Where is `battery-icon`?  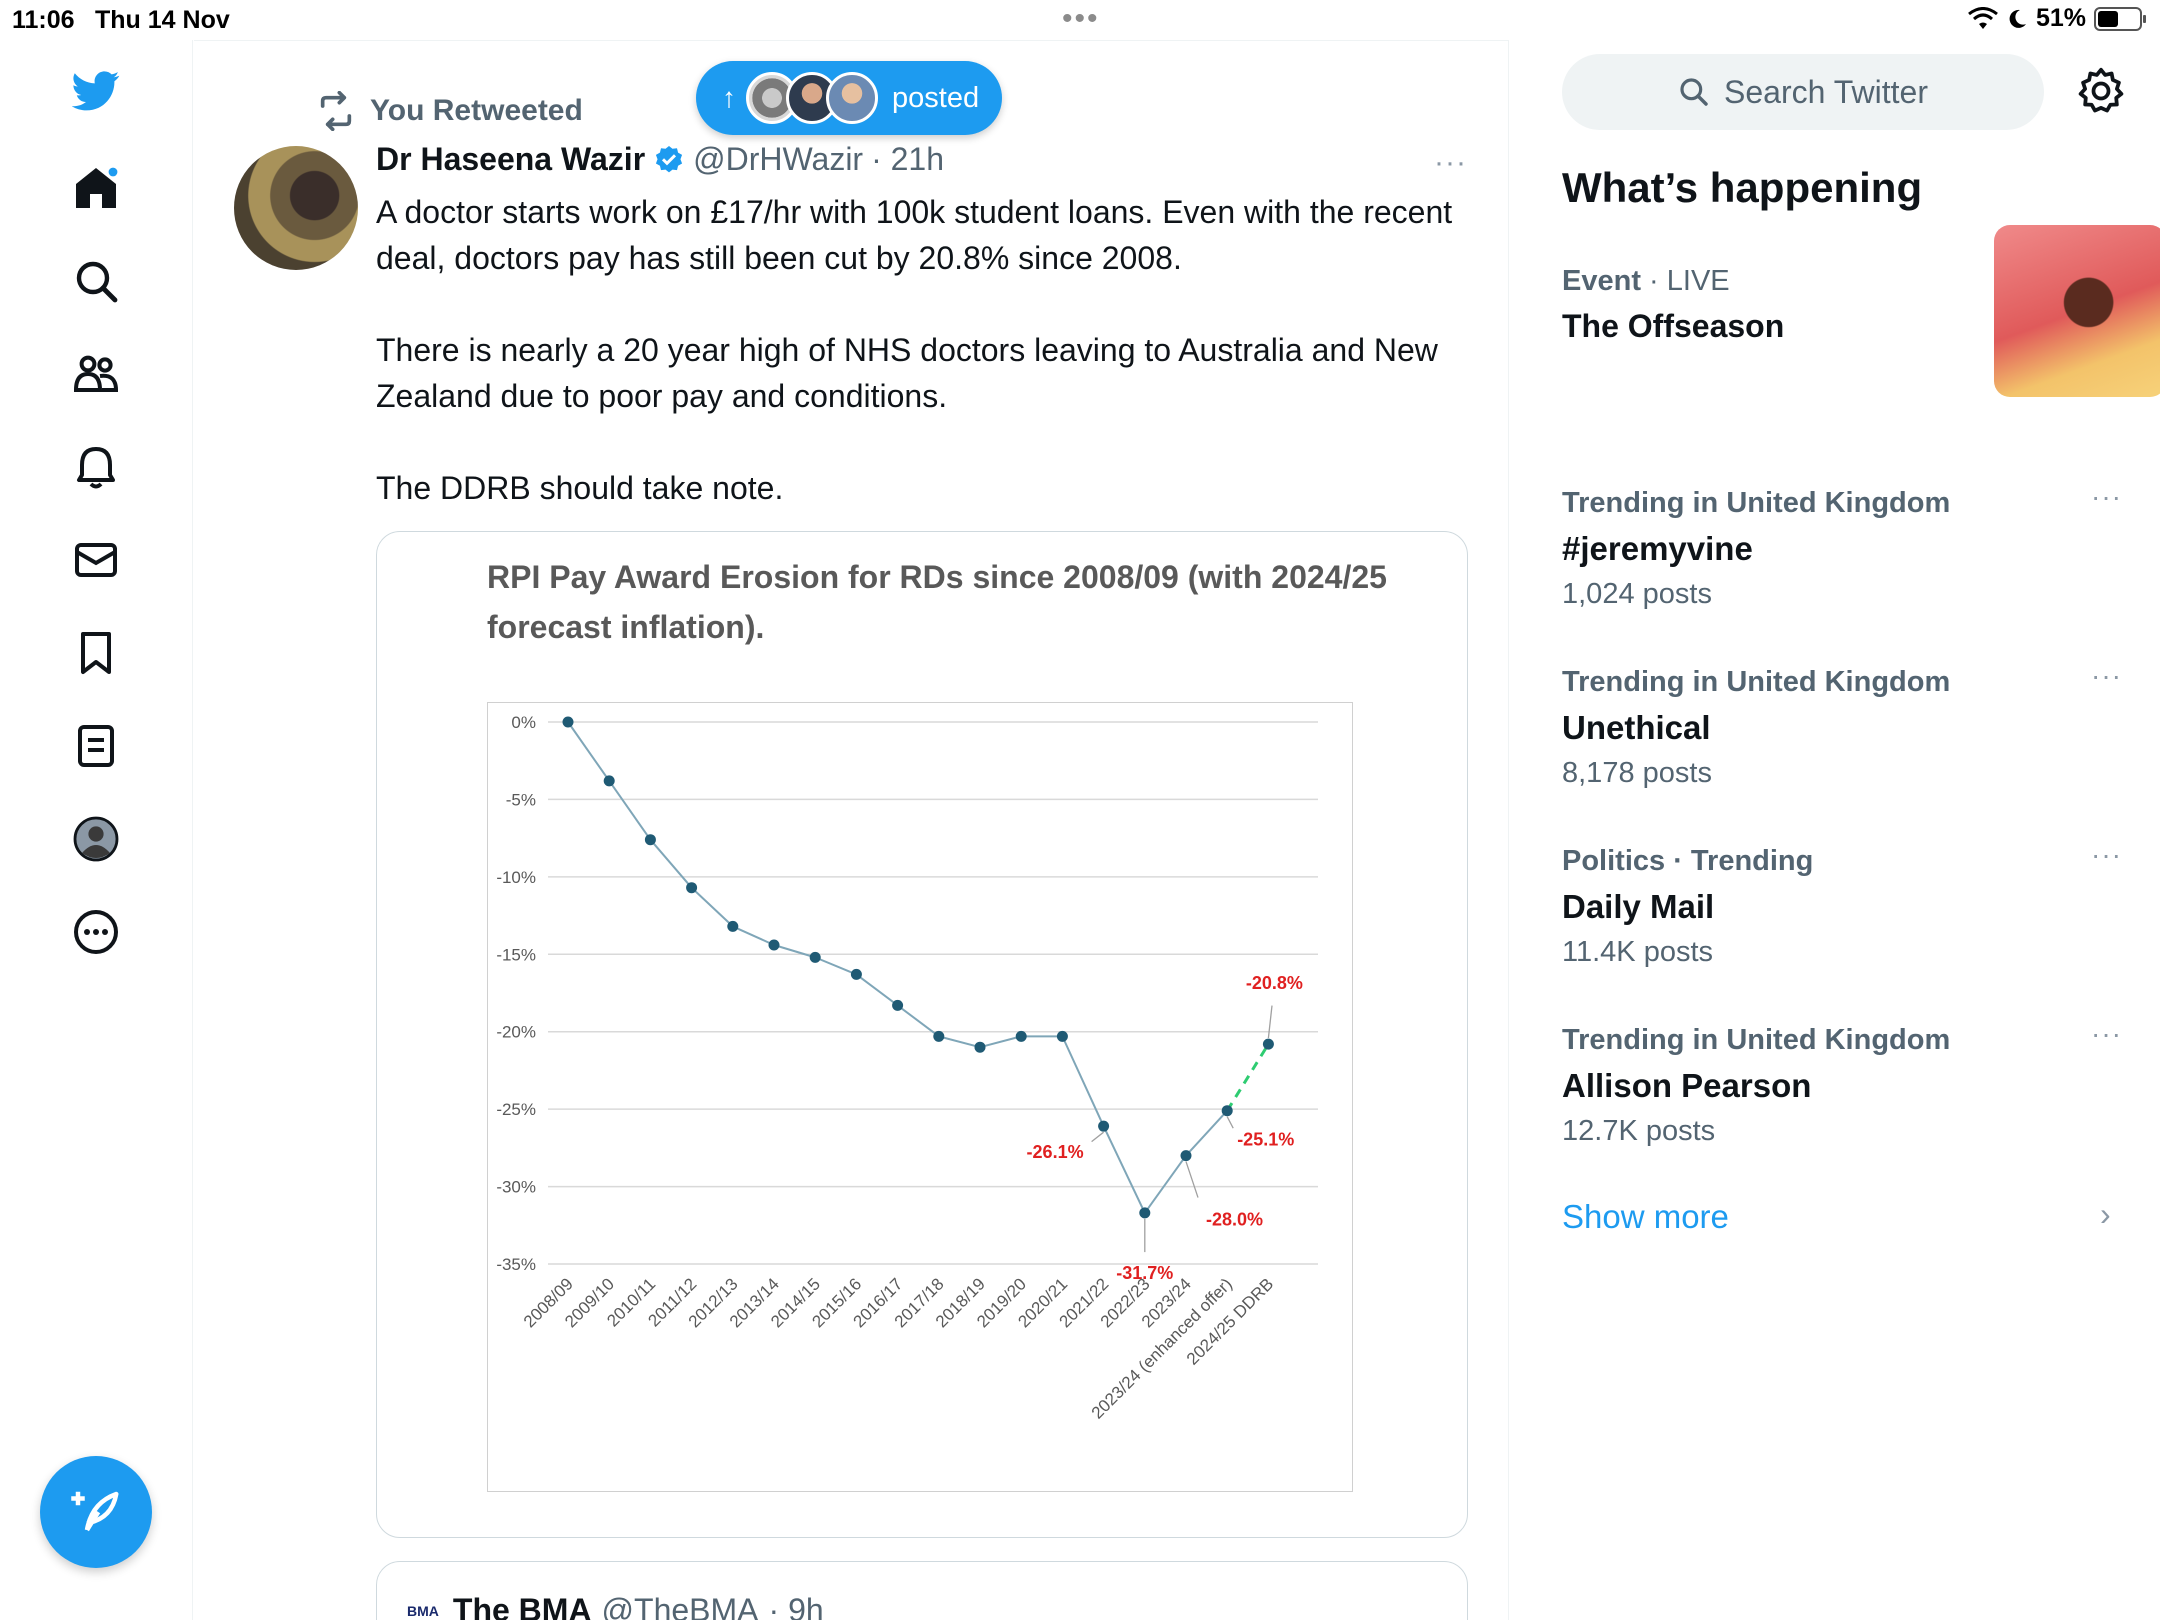 battery-icon is located at coordinates (2120, 18).